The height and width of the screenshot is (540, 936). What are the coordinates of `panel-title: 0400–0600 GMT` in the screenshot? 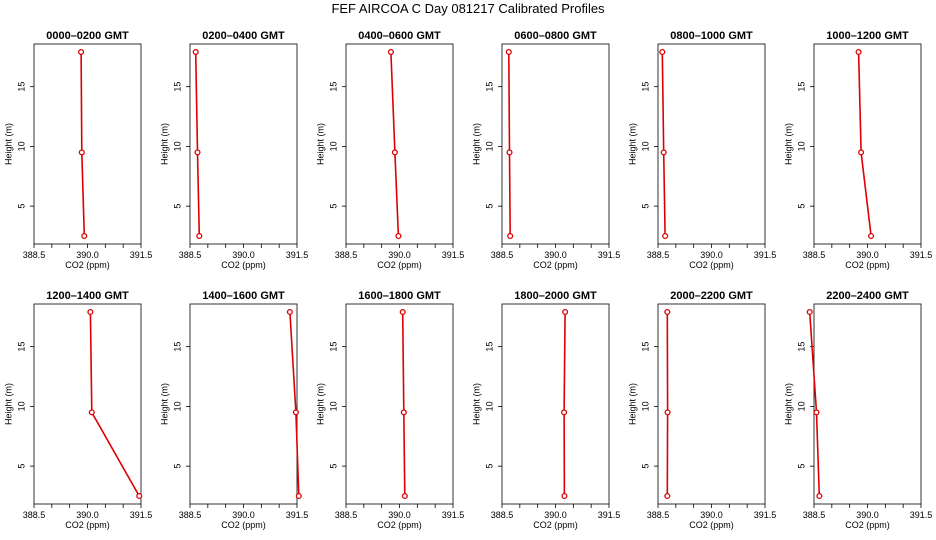 It's located at (399, 36).